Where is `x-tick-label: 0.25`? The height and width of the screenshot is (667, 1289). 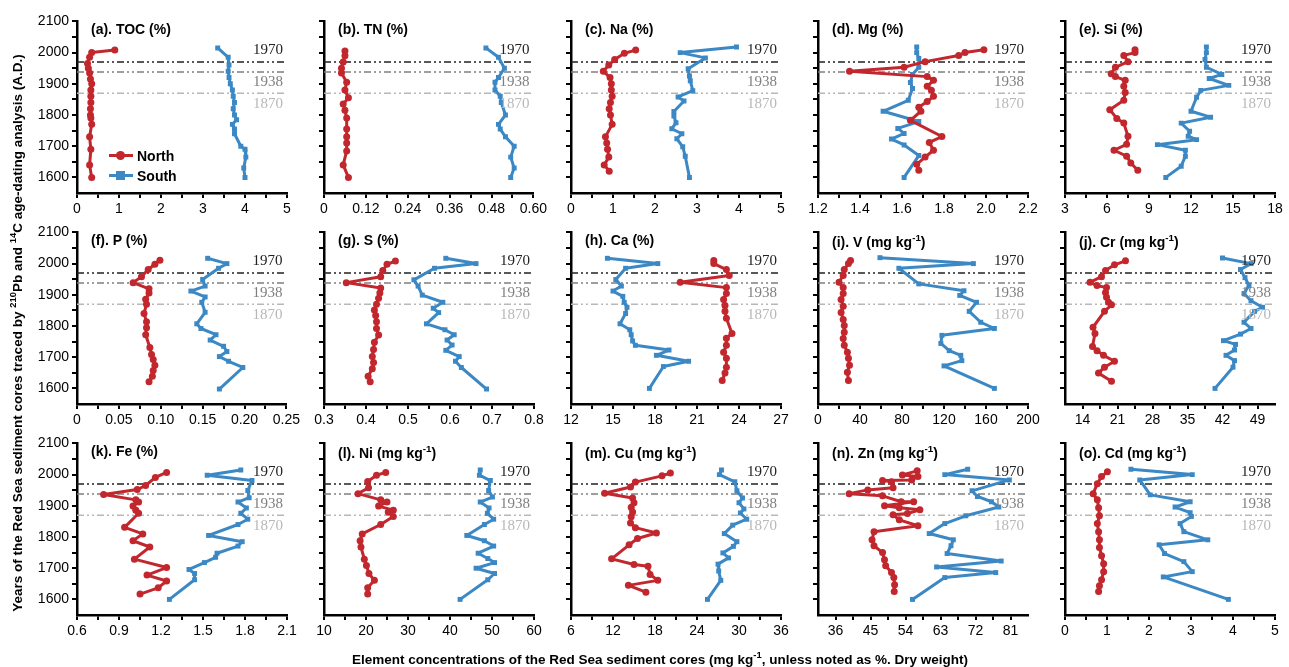 x-tick-label: 0.25 is located at coordinates (286, 419).